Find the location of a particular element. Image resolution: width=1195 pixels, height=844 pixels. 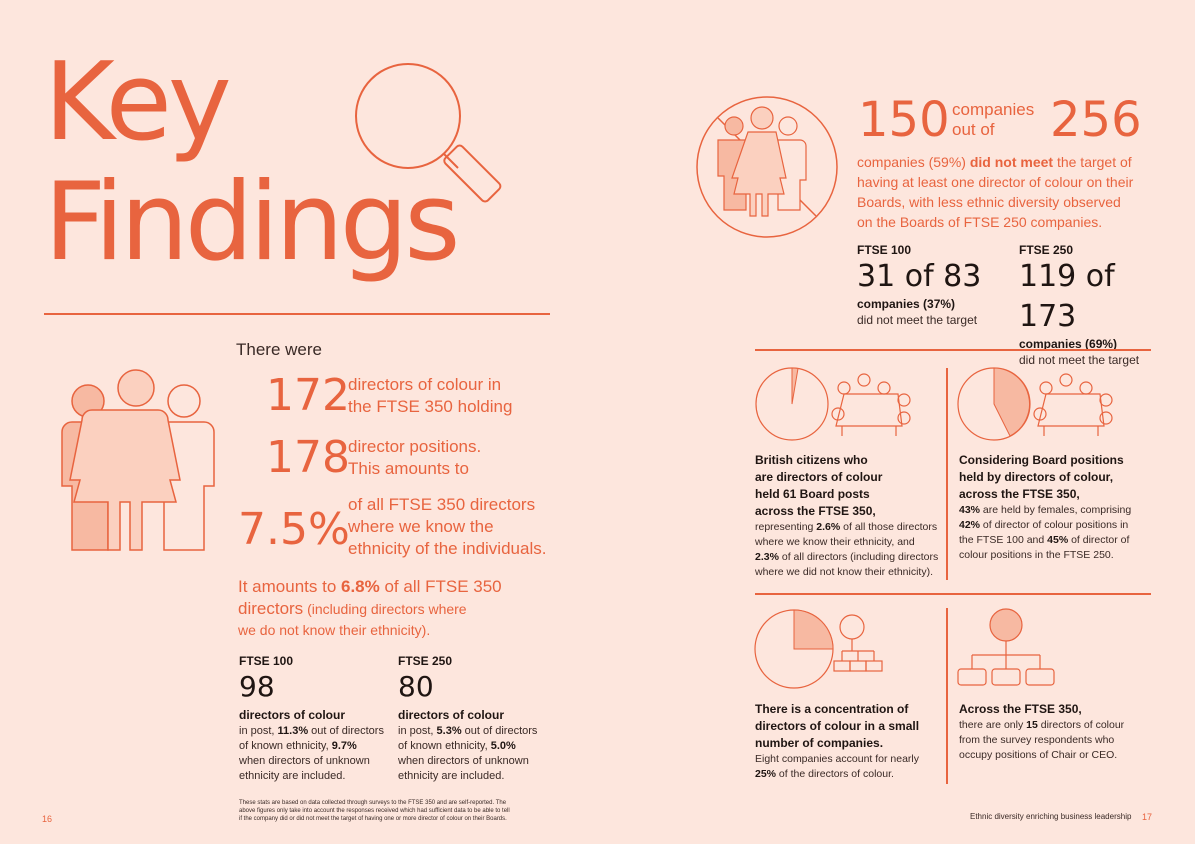

stat-256: 256 is located at coordinates (1096, 120).